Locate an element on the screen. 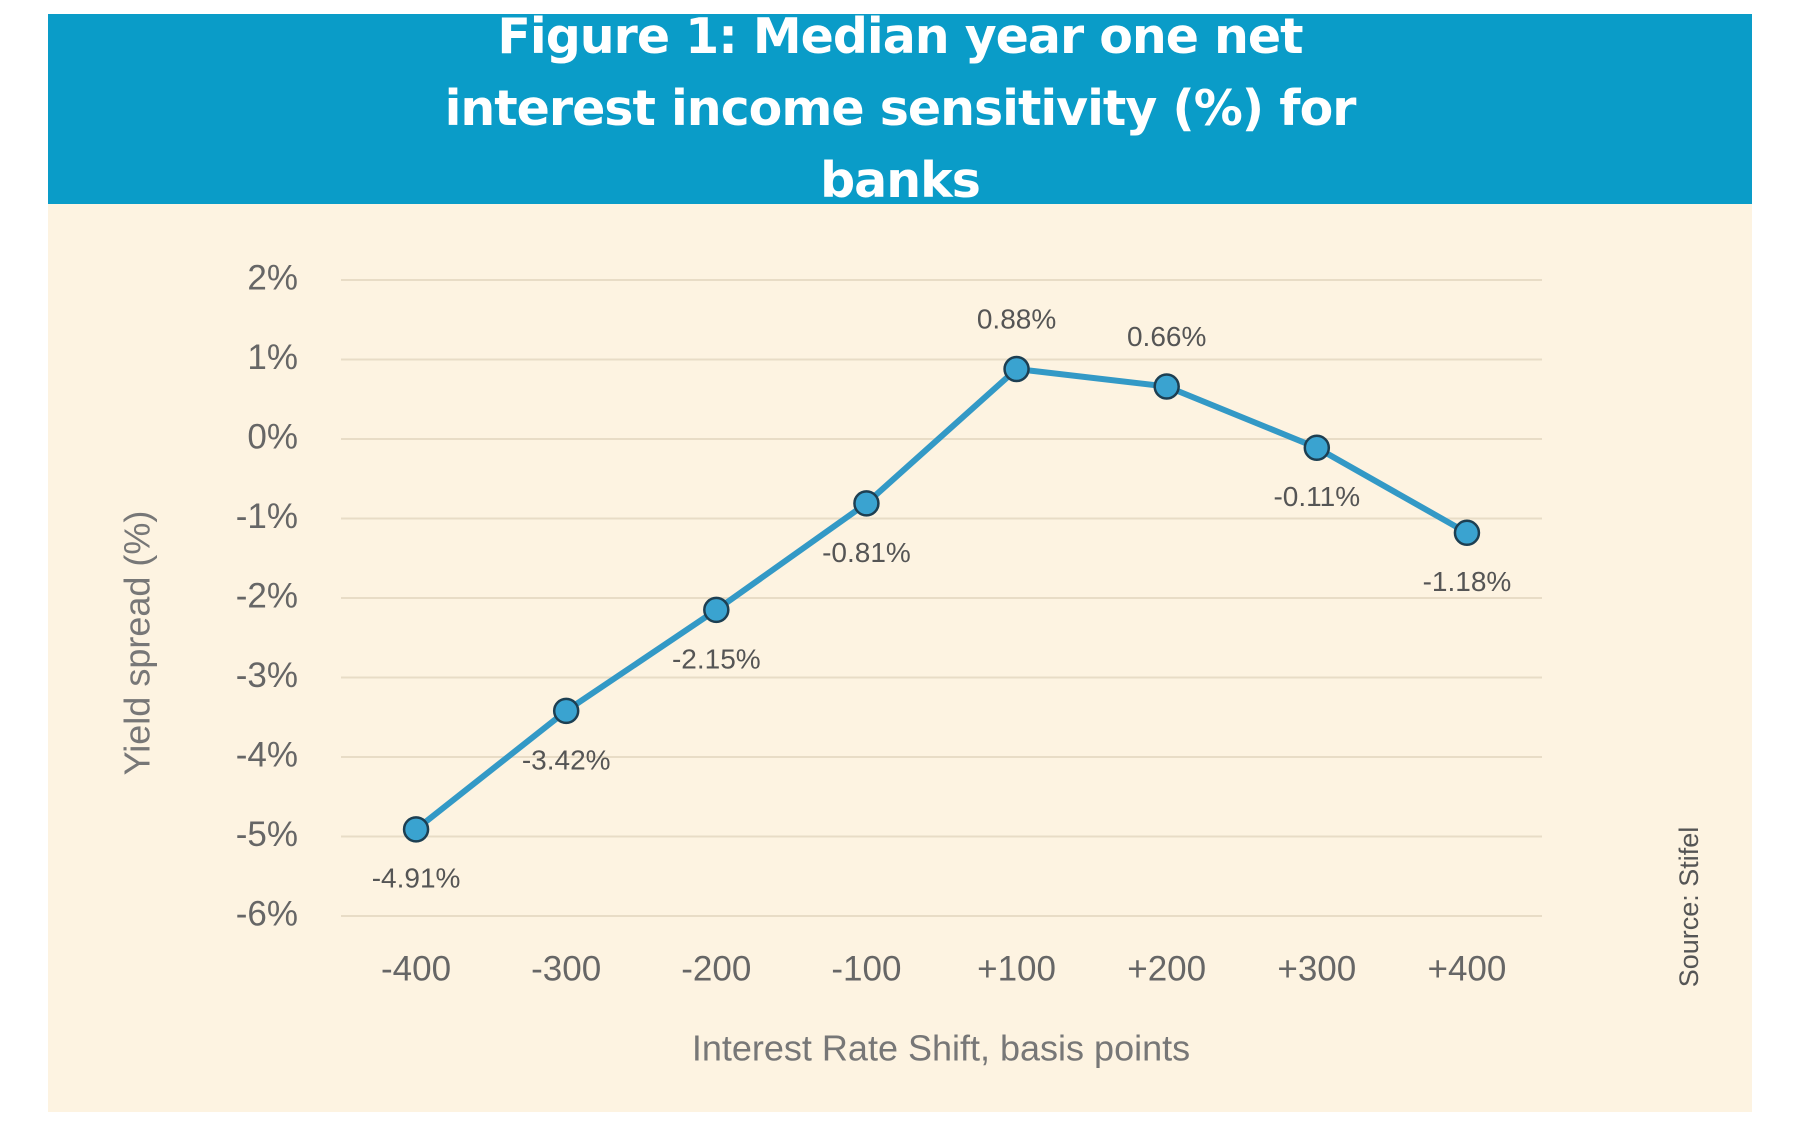  source-note: Source: Stifel is located at coordinates (1689, 907).